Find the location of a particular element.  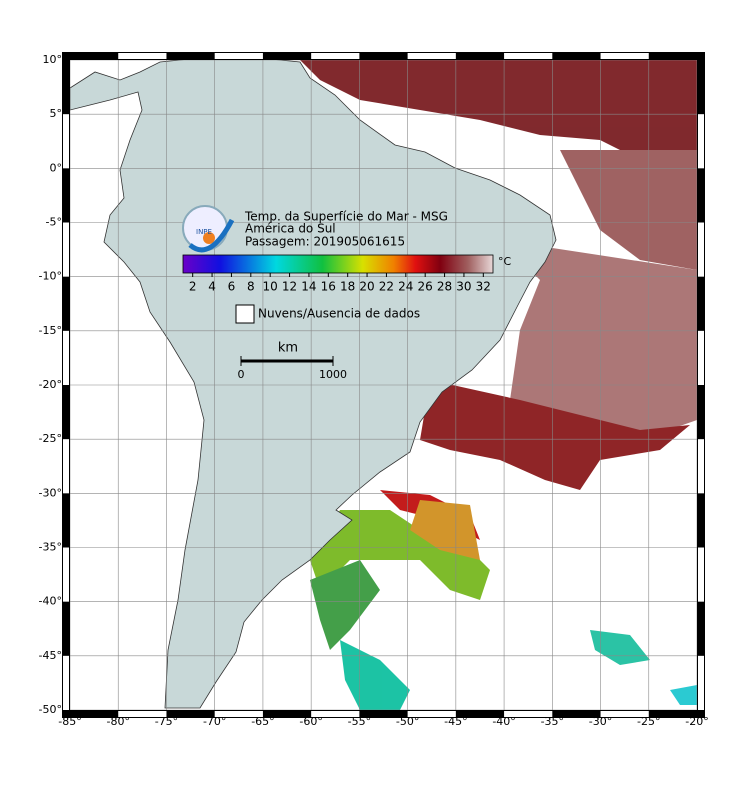

lon-label: -50° is located at coordinates (407, 721).